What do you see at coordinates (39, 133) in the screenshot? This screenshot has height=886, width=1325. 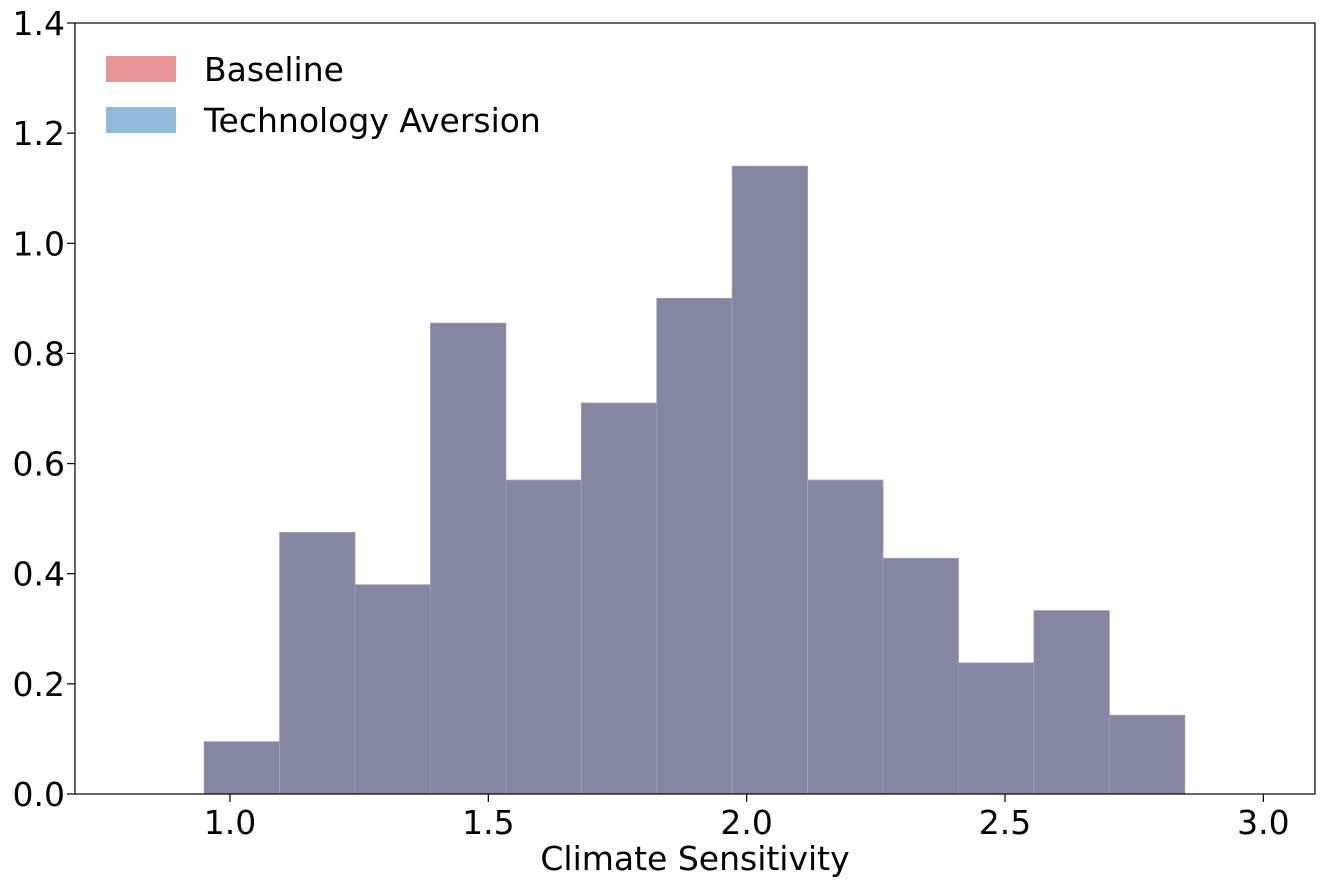 I see `y-tick-label: 1.2` at bounding box center [39, 133].